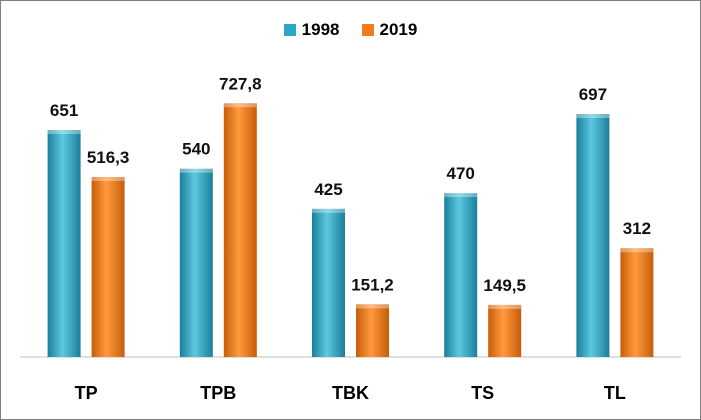 The height and width of the screenshot is (420, 701). What do you see at coordinates (372, 284) in the screenshot?
I see `data-label-tbk-2019: 151,2` at bounding box center [372, 284].